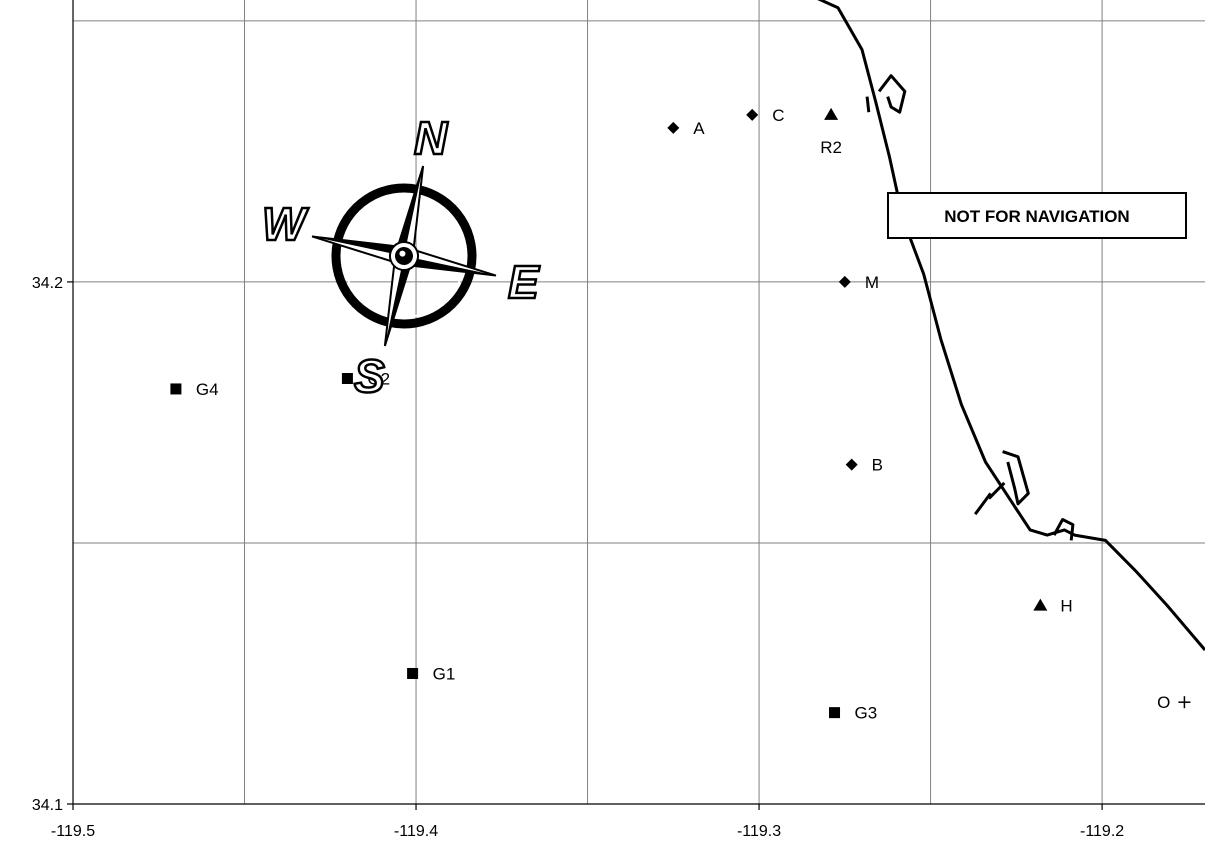 The image size is (1205, 848). Describe the element at coordinates (431, 138) in the screenshot. I see `compass-north-label: N` at that location.